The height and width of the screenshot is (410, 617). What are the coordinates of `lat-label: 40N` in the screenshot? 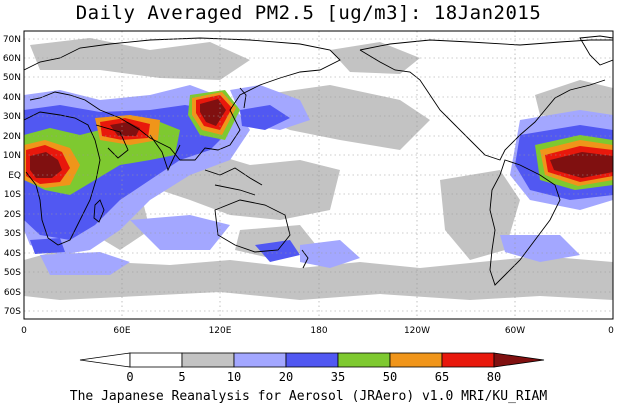 It's located at (12, 98).